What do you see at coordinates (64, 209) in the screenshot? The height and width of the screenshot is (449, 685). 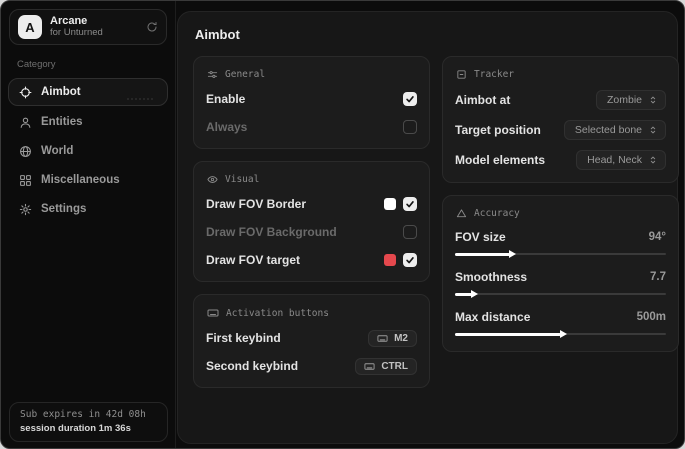 I see `sidebar-item-label: Settings` at bounding box center [64, 209].